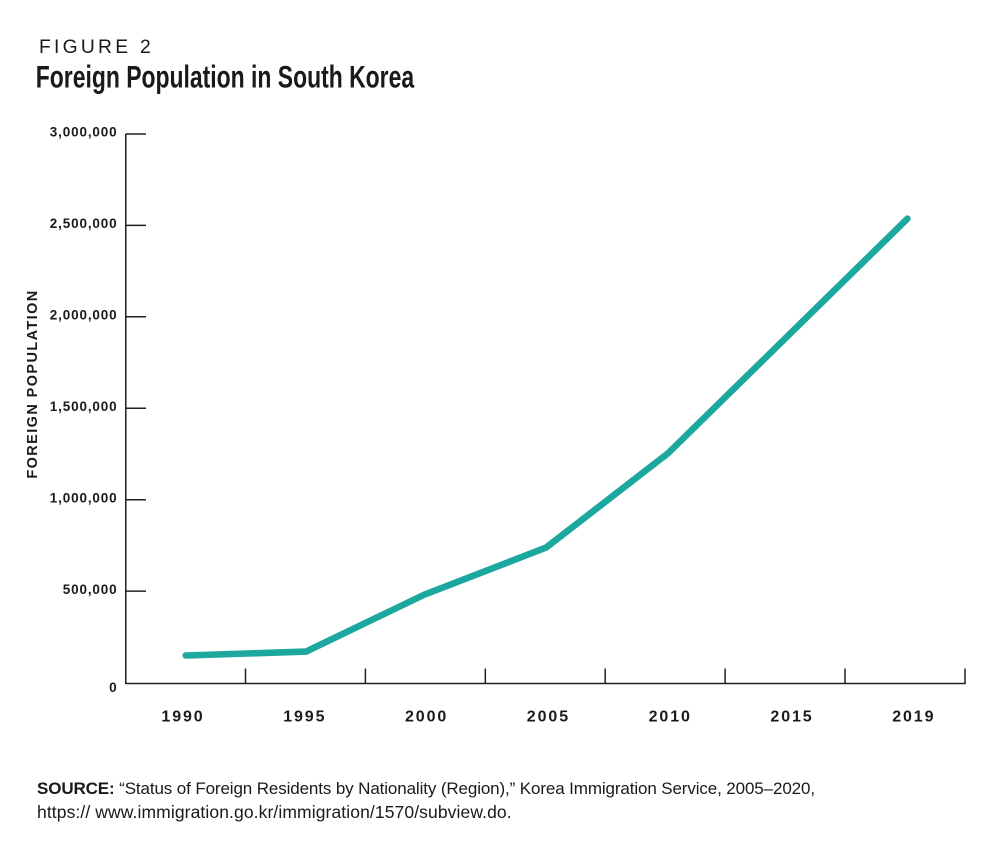 The width and height of the screenshot is (1000, 853). Describe the element at coordinates (670, 716) in the screenshot. I see `svg-text: 2010` at that location.